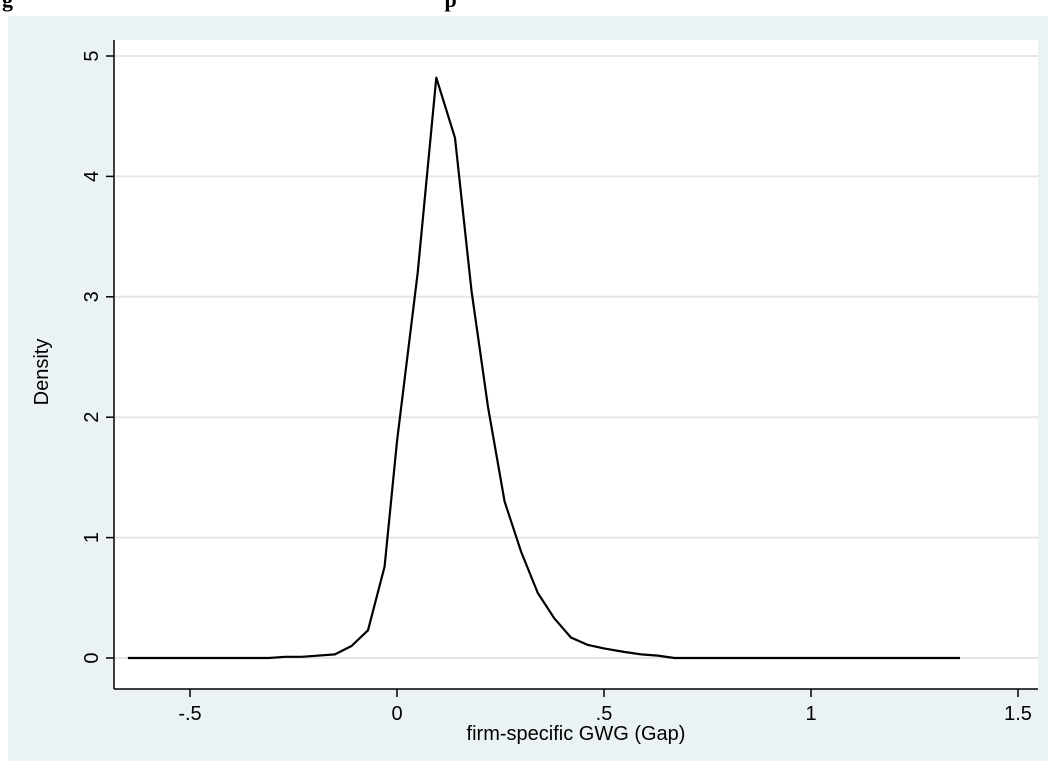 This screenshot has width=1050, height=771. Describe the element at coordinates (92, 55) in the screenshot. I see `y-tick-label-5: 5` at that location.